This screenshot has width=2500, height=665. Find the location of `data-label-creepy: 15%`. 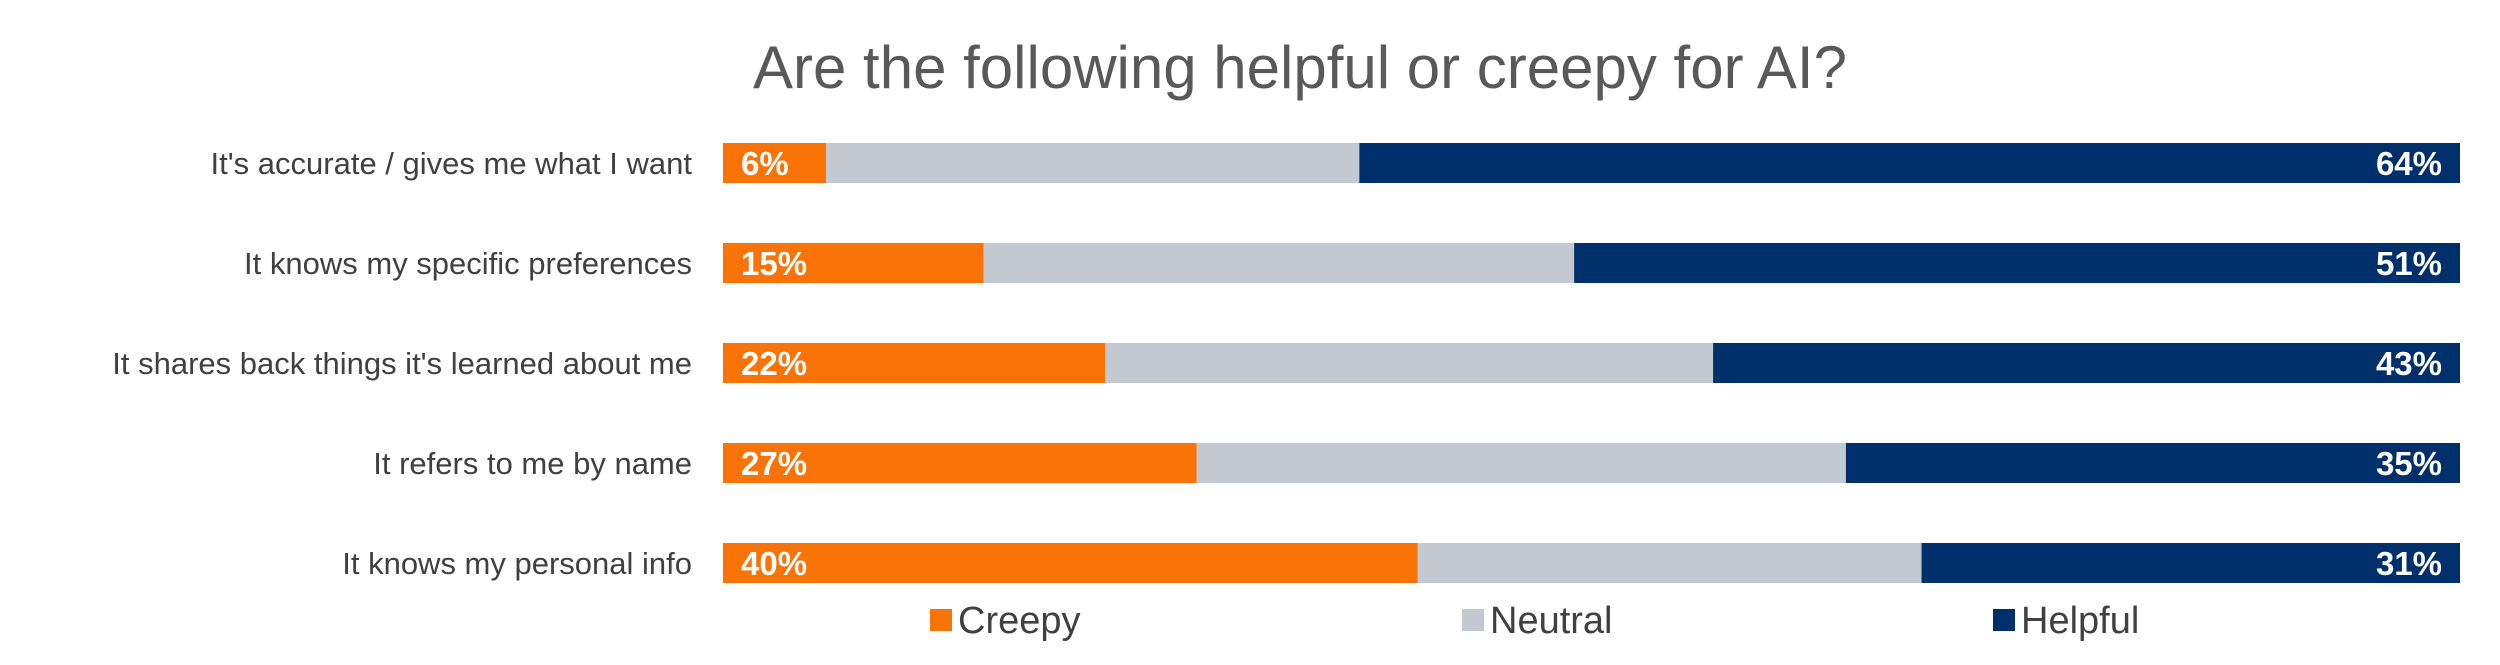

data-label-creepy: 15% is located at coordinates (774, 263).